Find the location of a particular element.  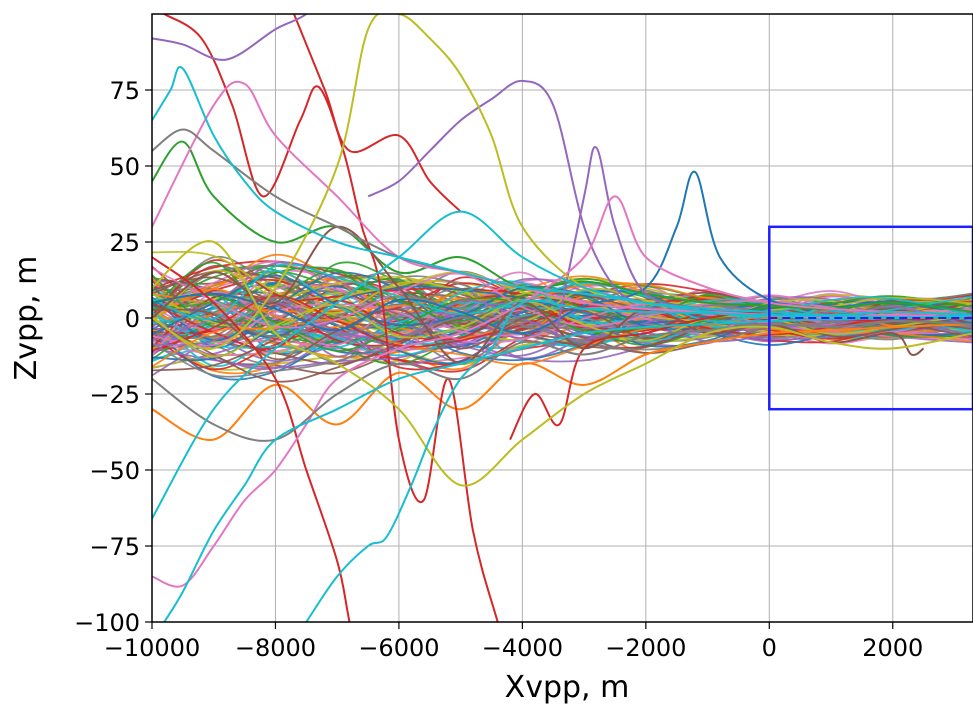

y-tick-label: −50 is located at coordinates (114, 471).